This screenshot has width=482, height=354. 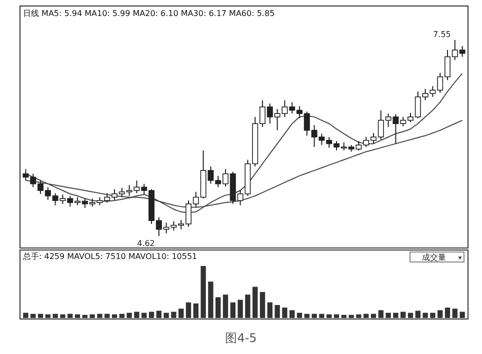 I want to click on caption: 图4-5, so click(x=241, y=338).